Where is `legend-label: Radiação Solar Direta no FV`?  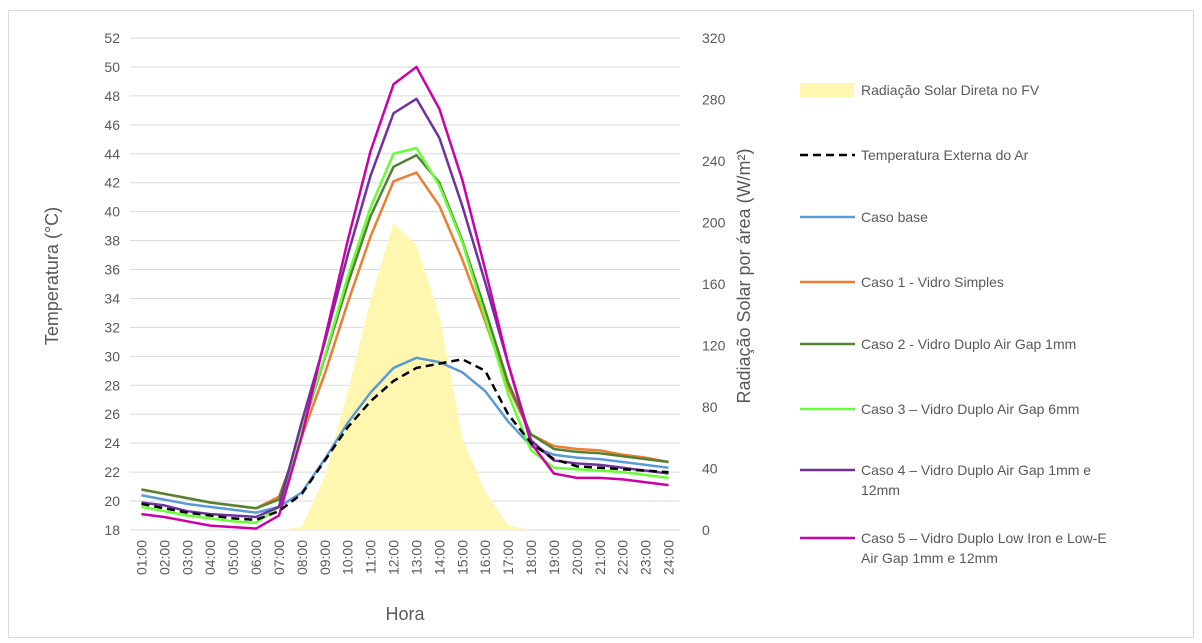 legend-label: Radiação Solar Direta no FV is located at coordinates (950, 90).